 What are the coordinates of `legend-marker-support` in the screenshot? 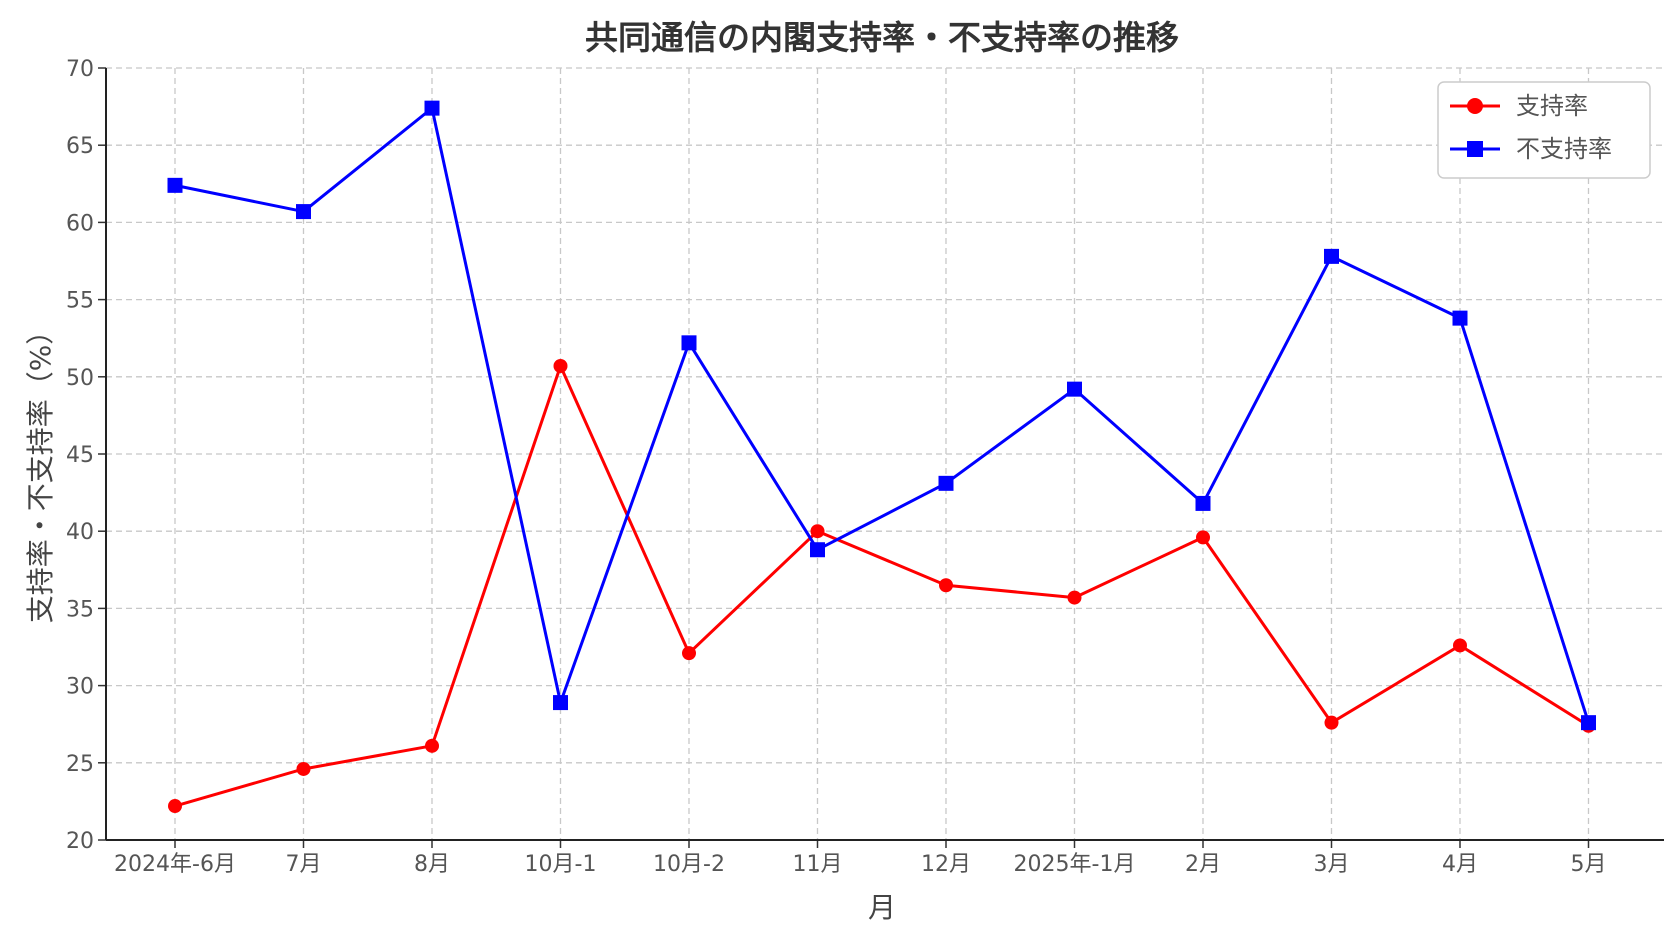 It's located at (1475, 106).